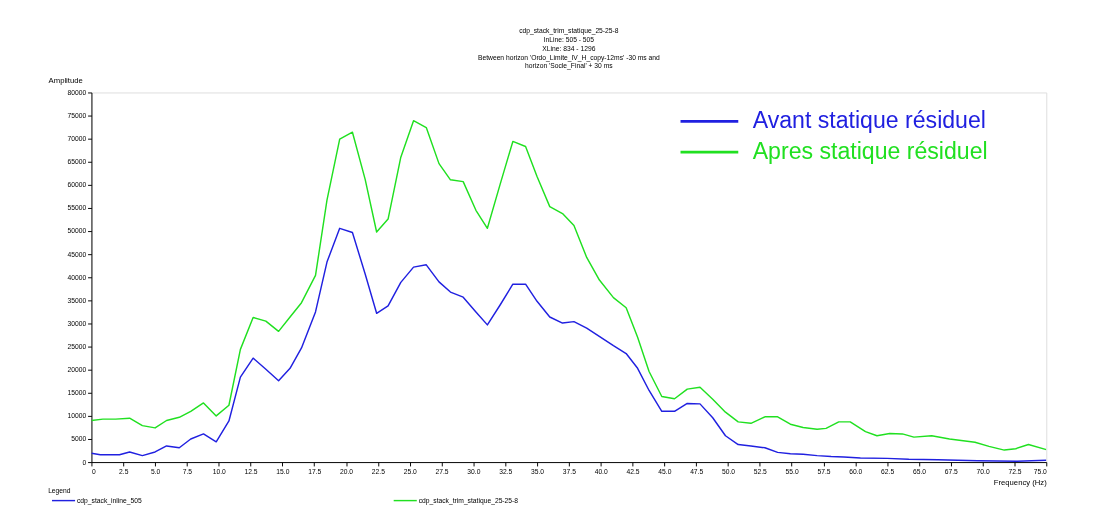  I want to click on y-axis-title: Amplitude, so click(65, 81).